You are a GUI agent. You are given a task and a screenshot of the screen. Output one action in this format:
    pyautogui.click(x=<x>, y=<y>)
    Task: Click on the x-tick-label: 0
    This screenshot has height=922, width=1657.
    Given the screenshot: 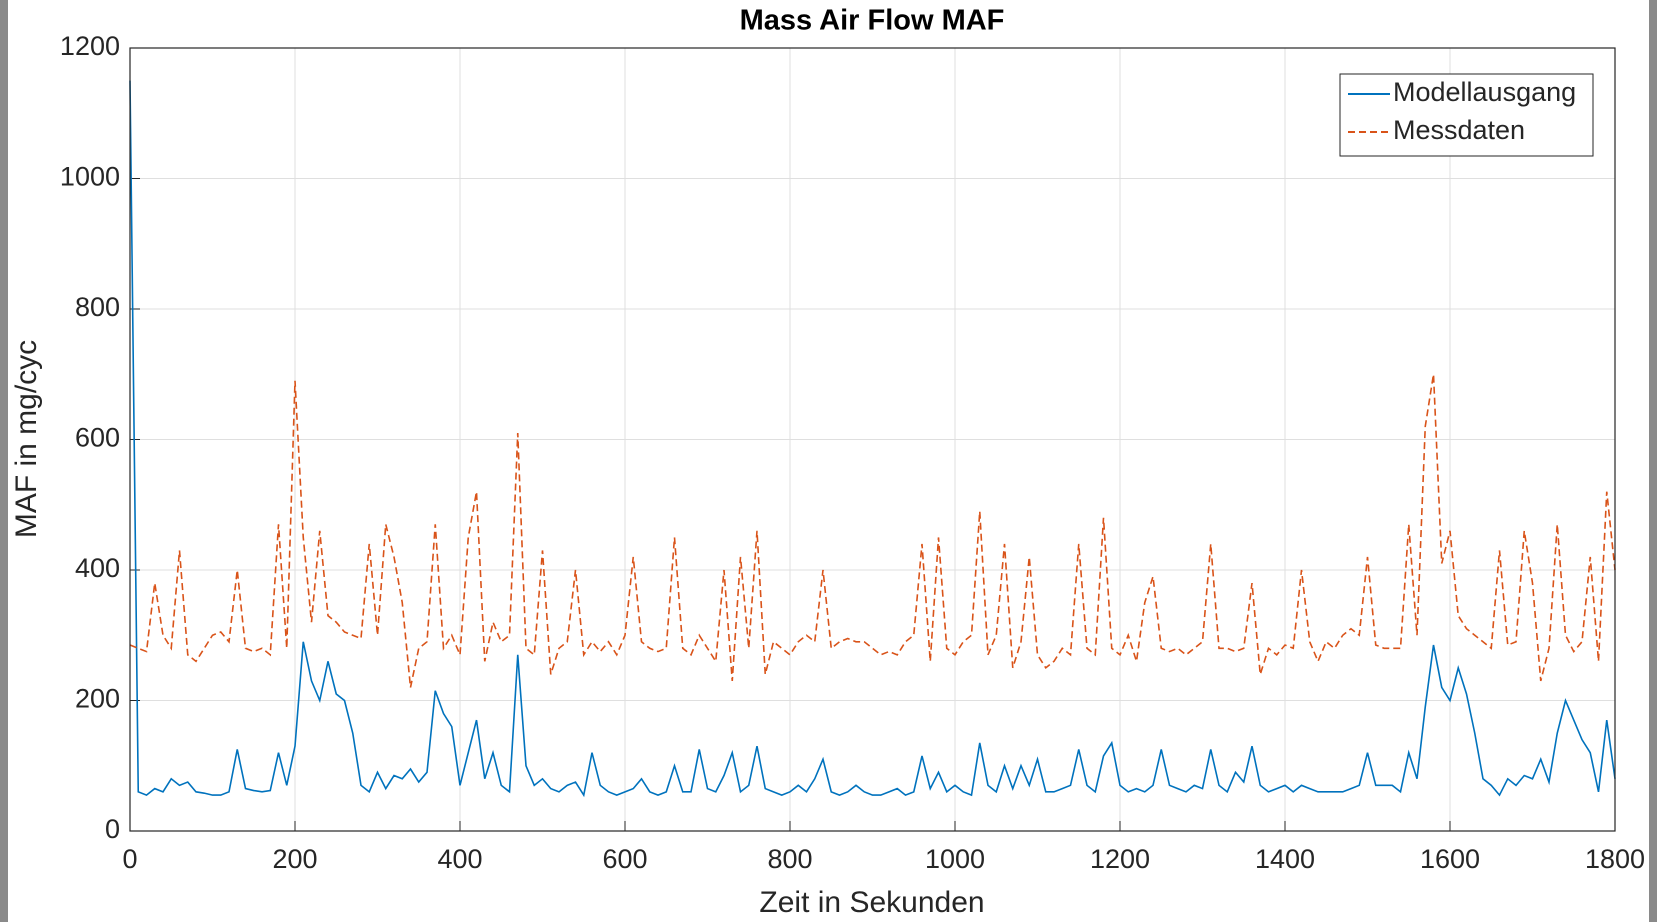 What is the action you would take?
    pyautogui.click(x=129, y=859)
    